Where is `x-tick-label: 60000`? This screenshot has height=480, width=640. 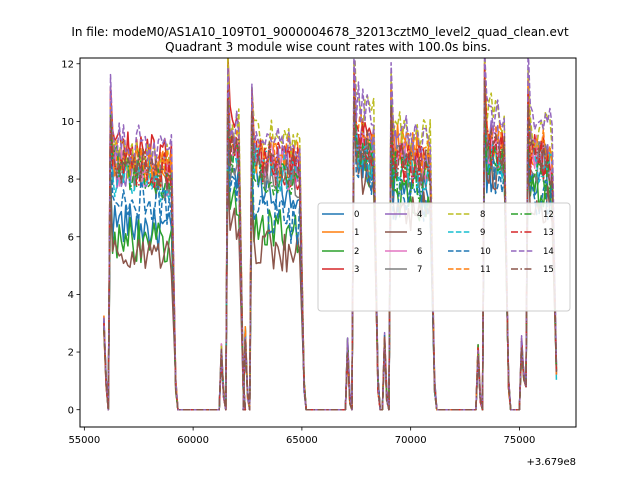 x-tick-label: 60000 is located at coordinates (193, 440).